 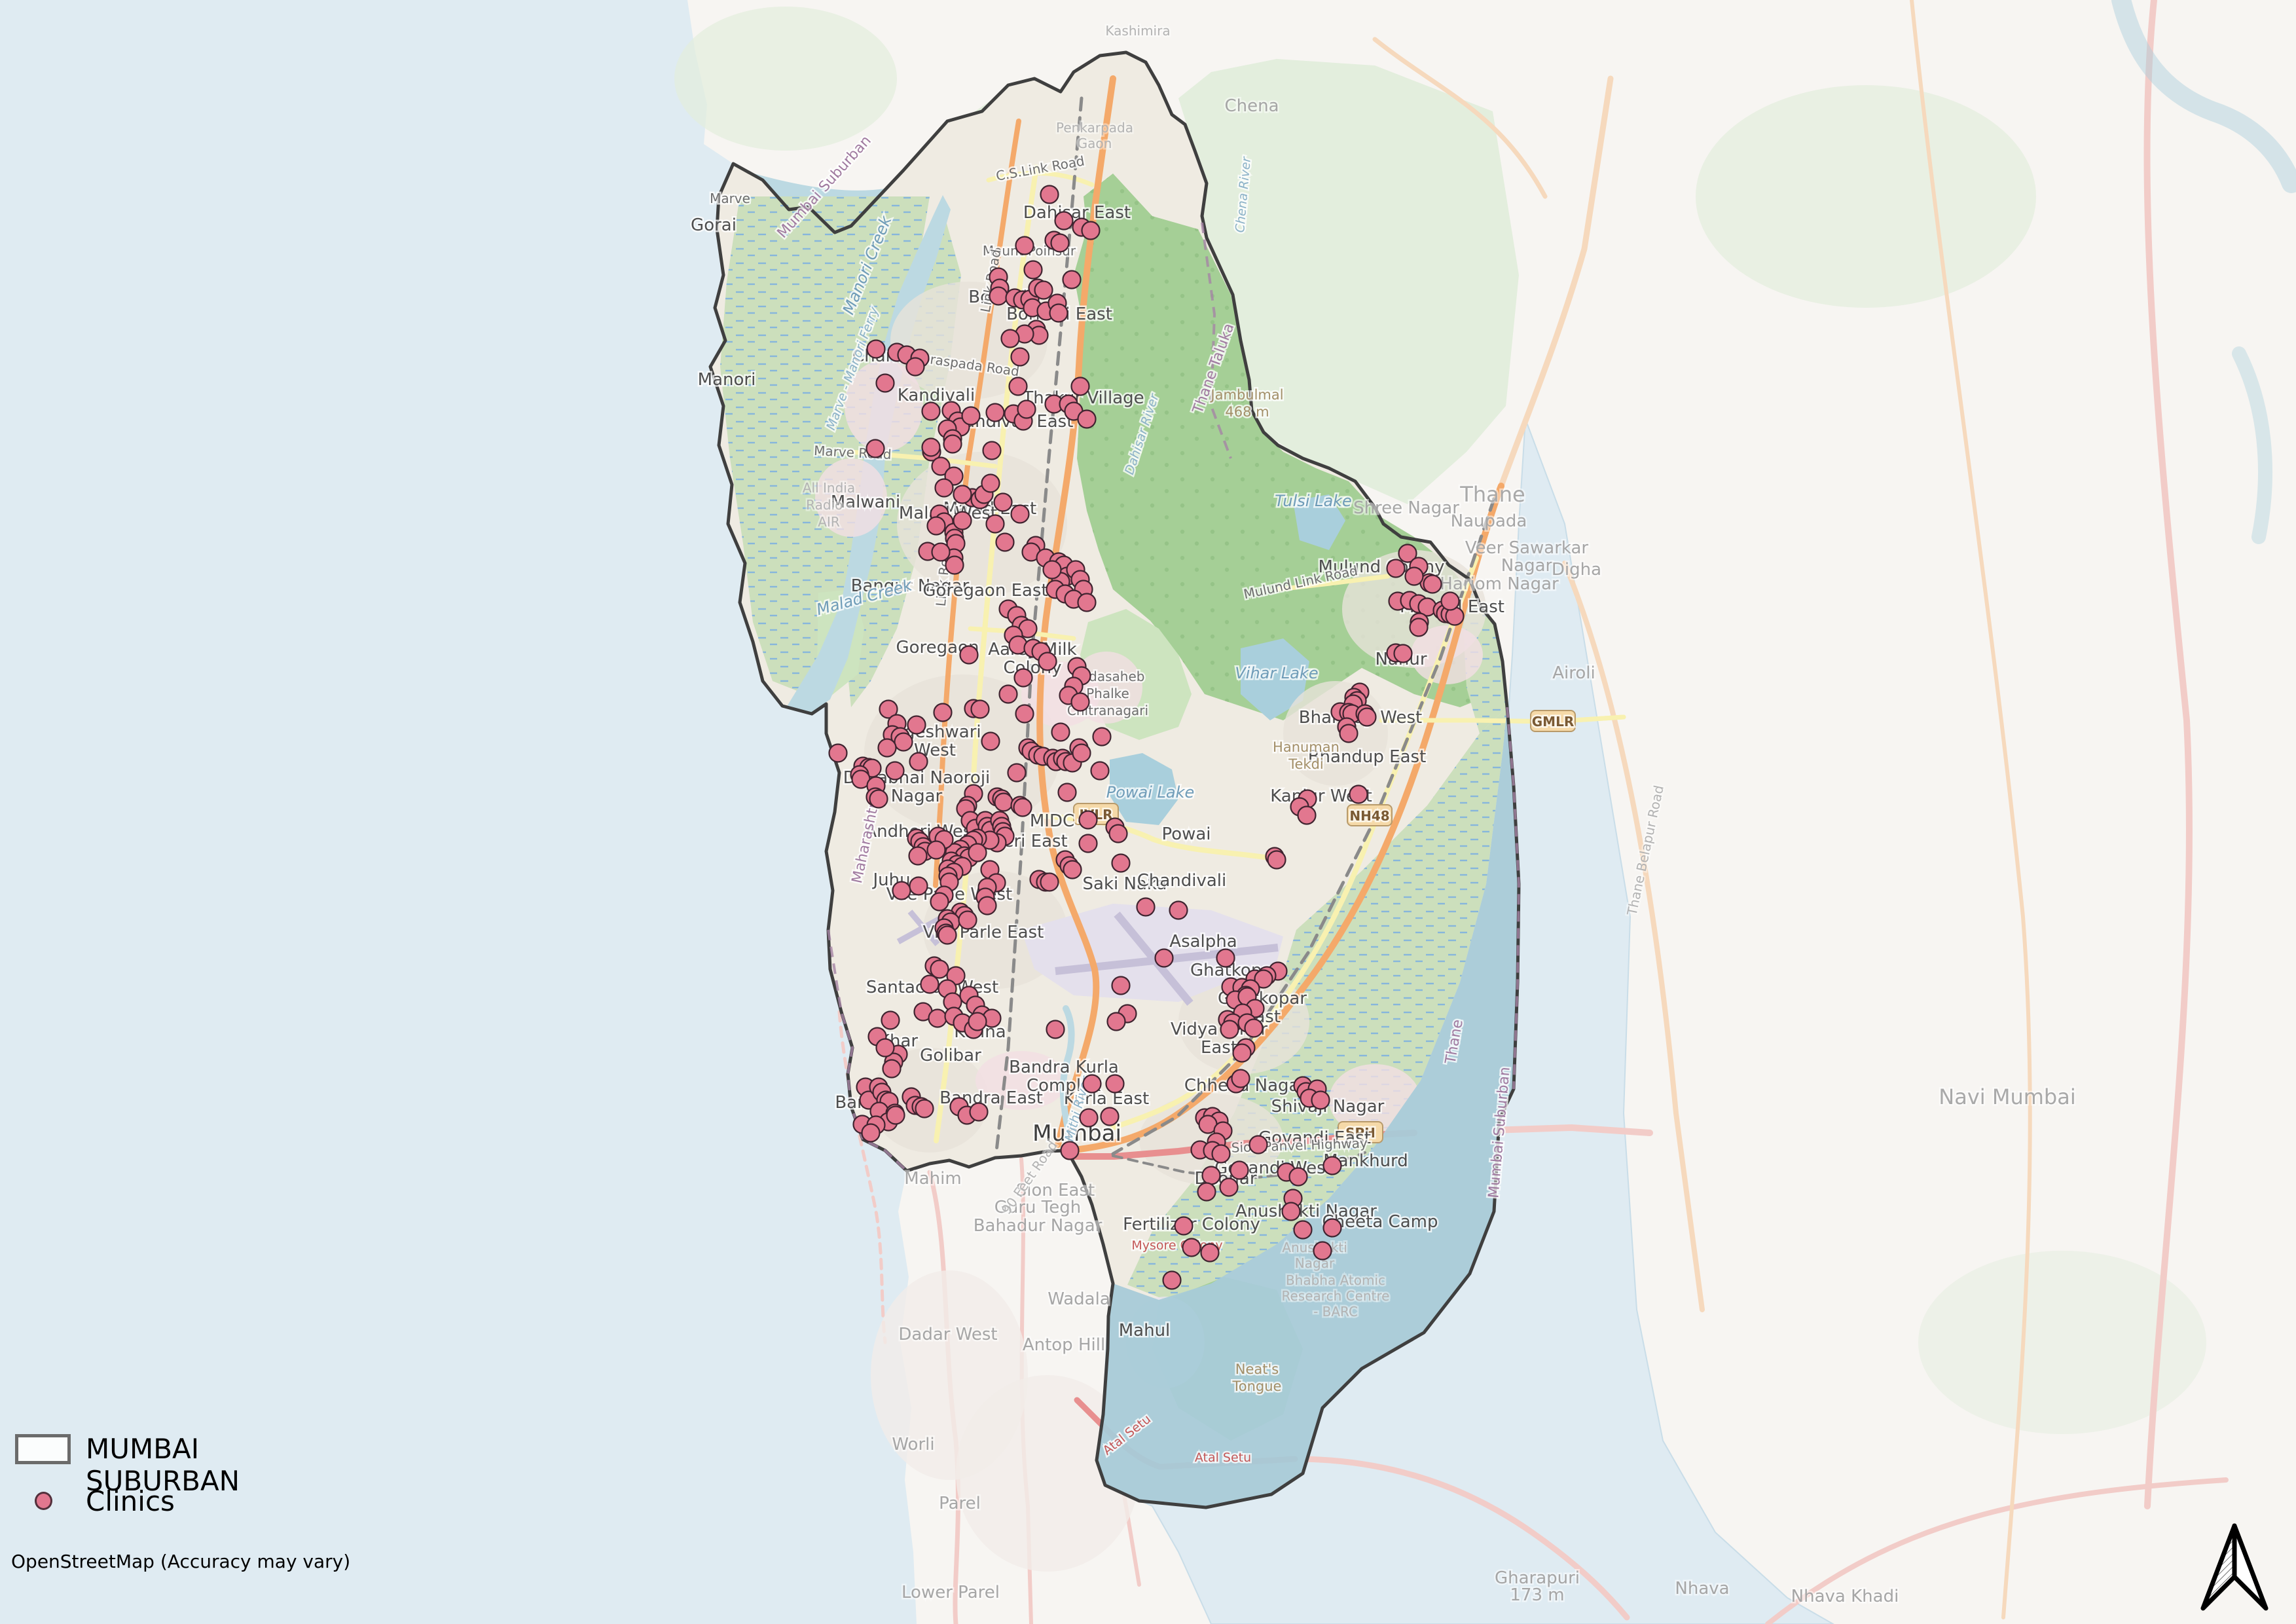 I want to click on place-label-6: AIR, so click(x=829, y=522).